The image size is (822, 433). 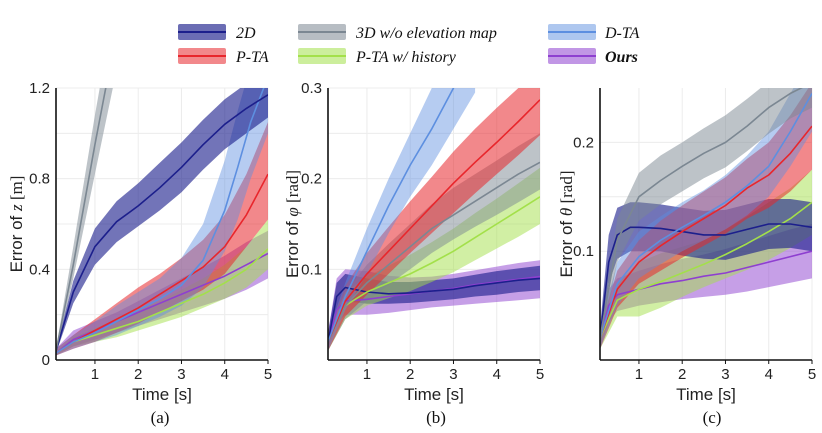 I want to click on band-pta, so click(x=162, y=239).